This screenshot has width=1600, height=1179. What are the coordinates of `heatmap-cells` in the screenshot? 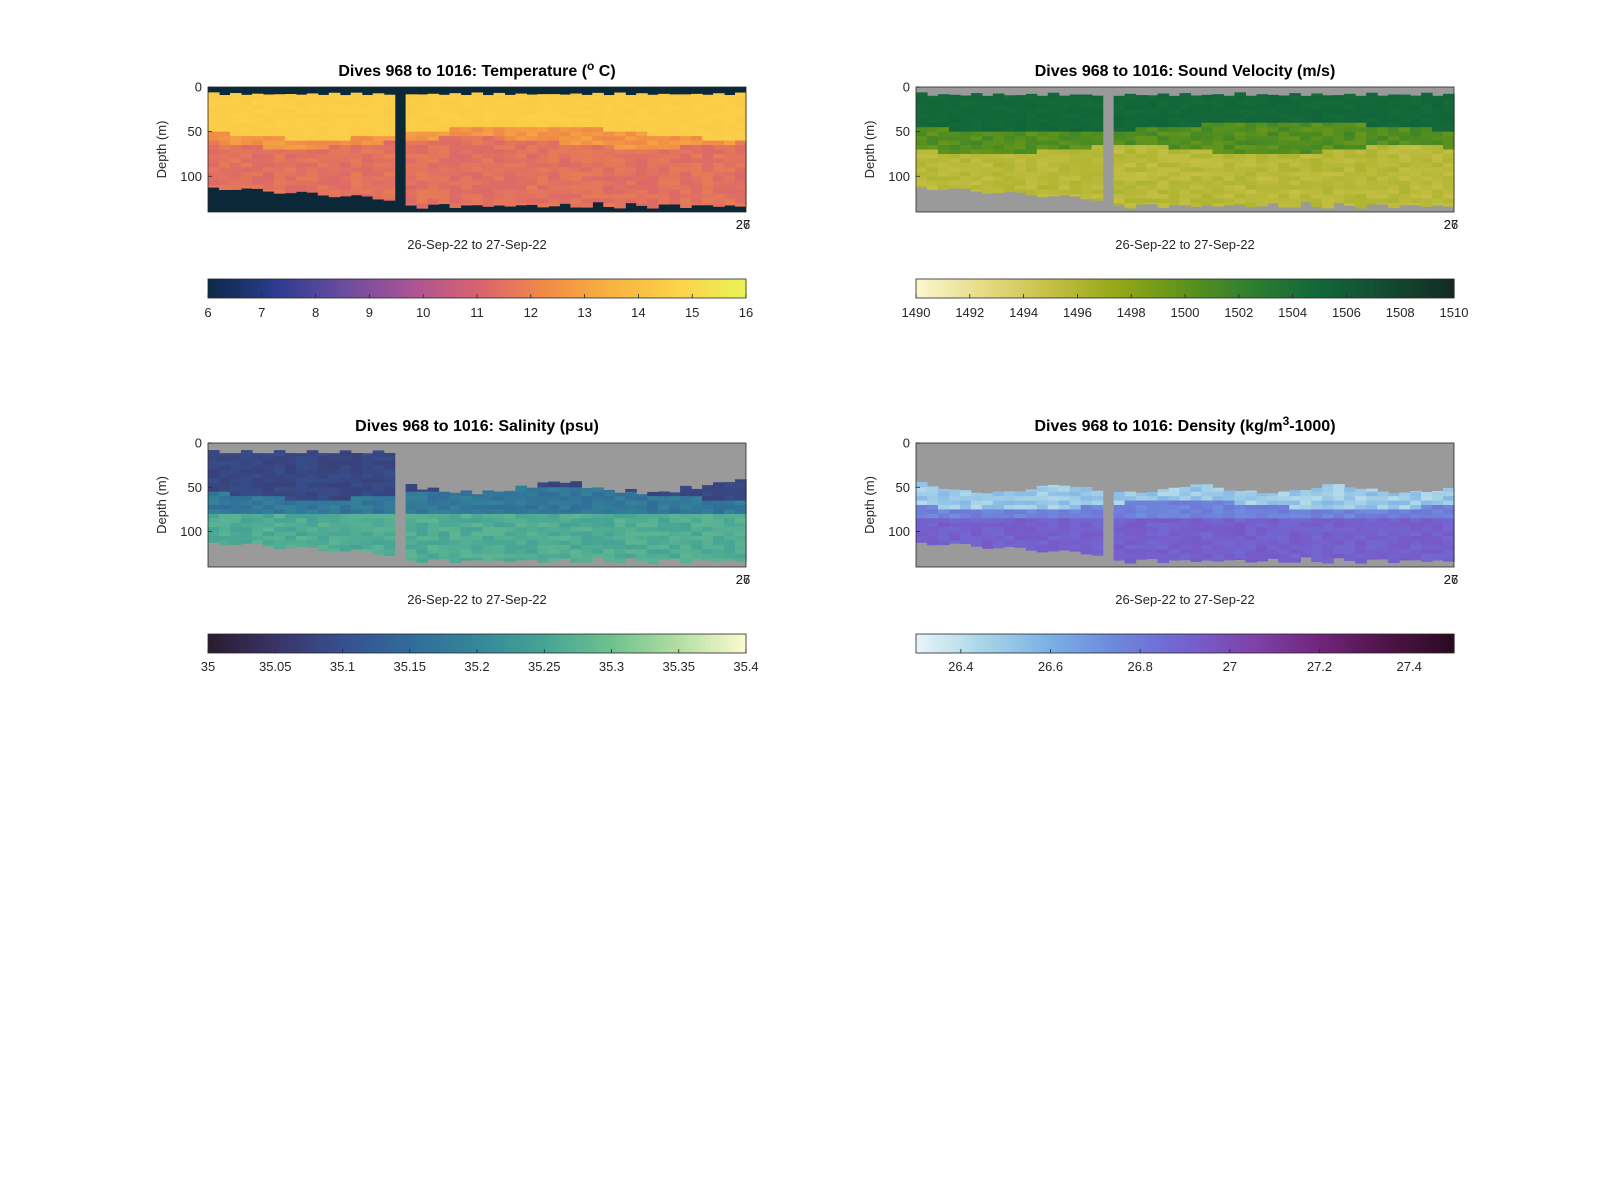 It's located at (1185, 150).